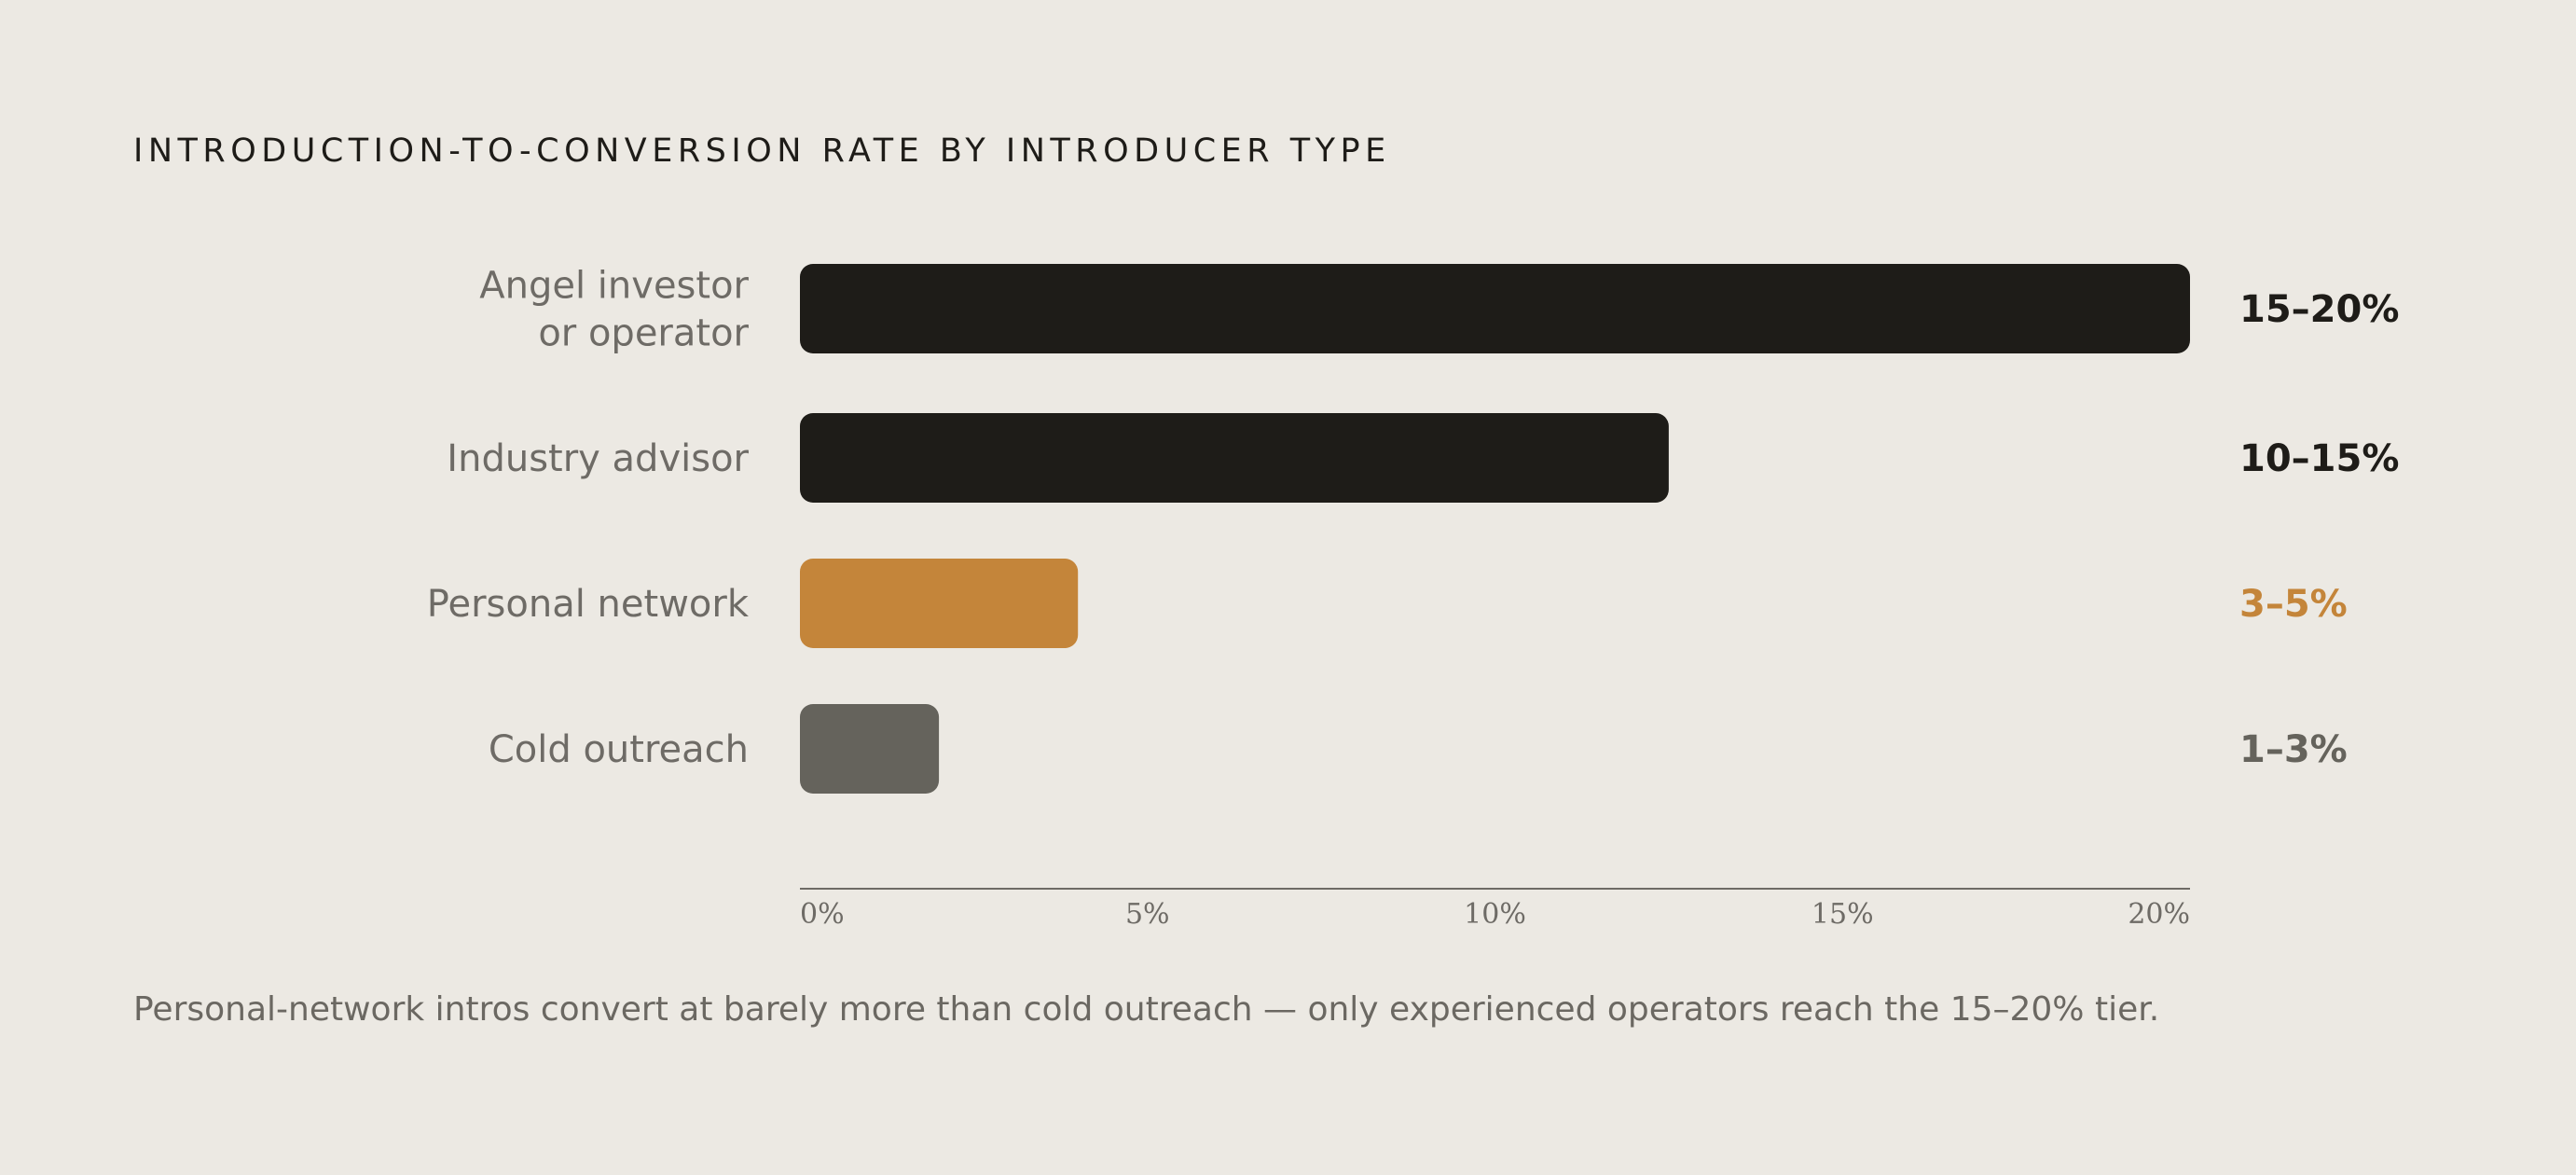 The width and height of the screenshot is (2576, 1175). Describe the element at coordinates (598, 458) in the screenshot. I see `category-label: Industry advisor` at that location.